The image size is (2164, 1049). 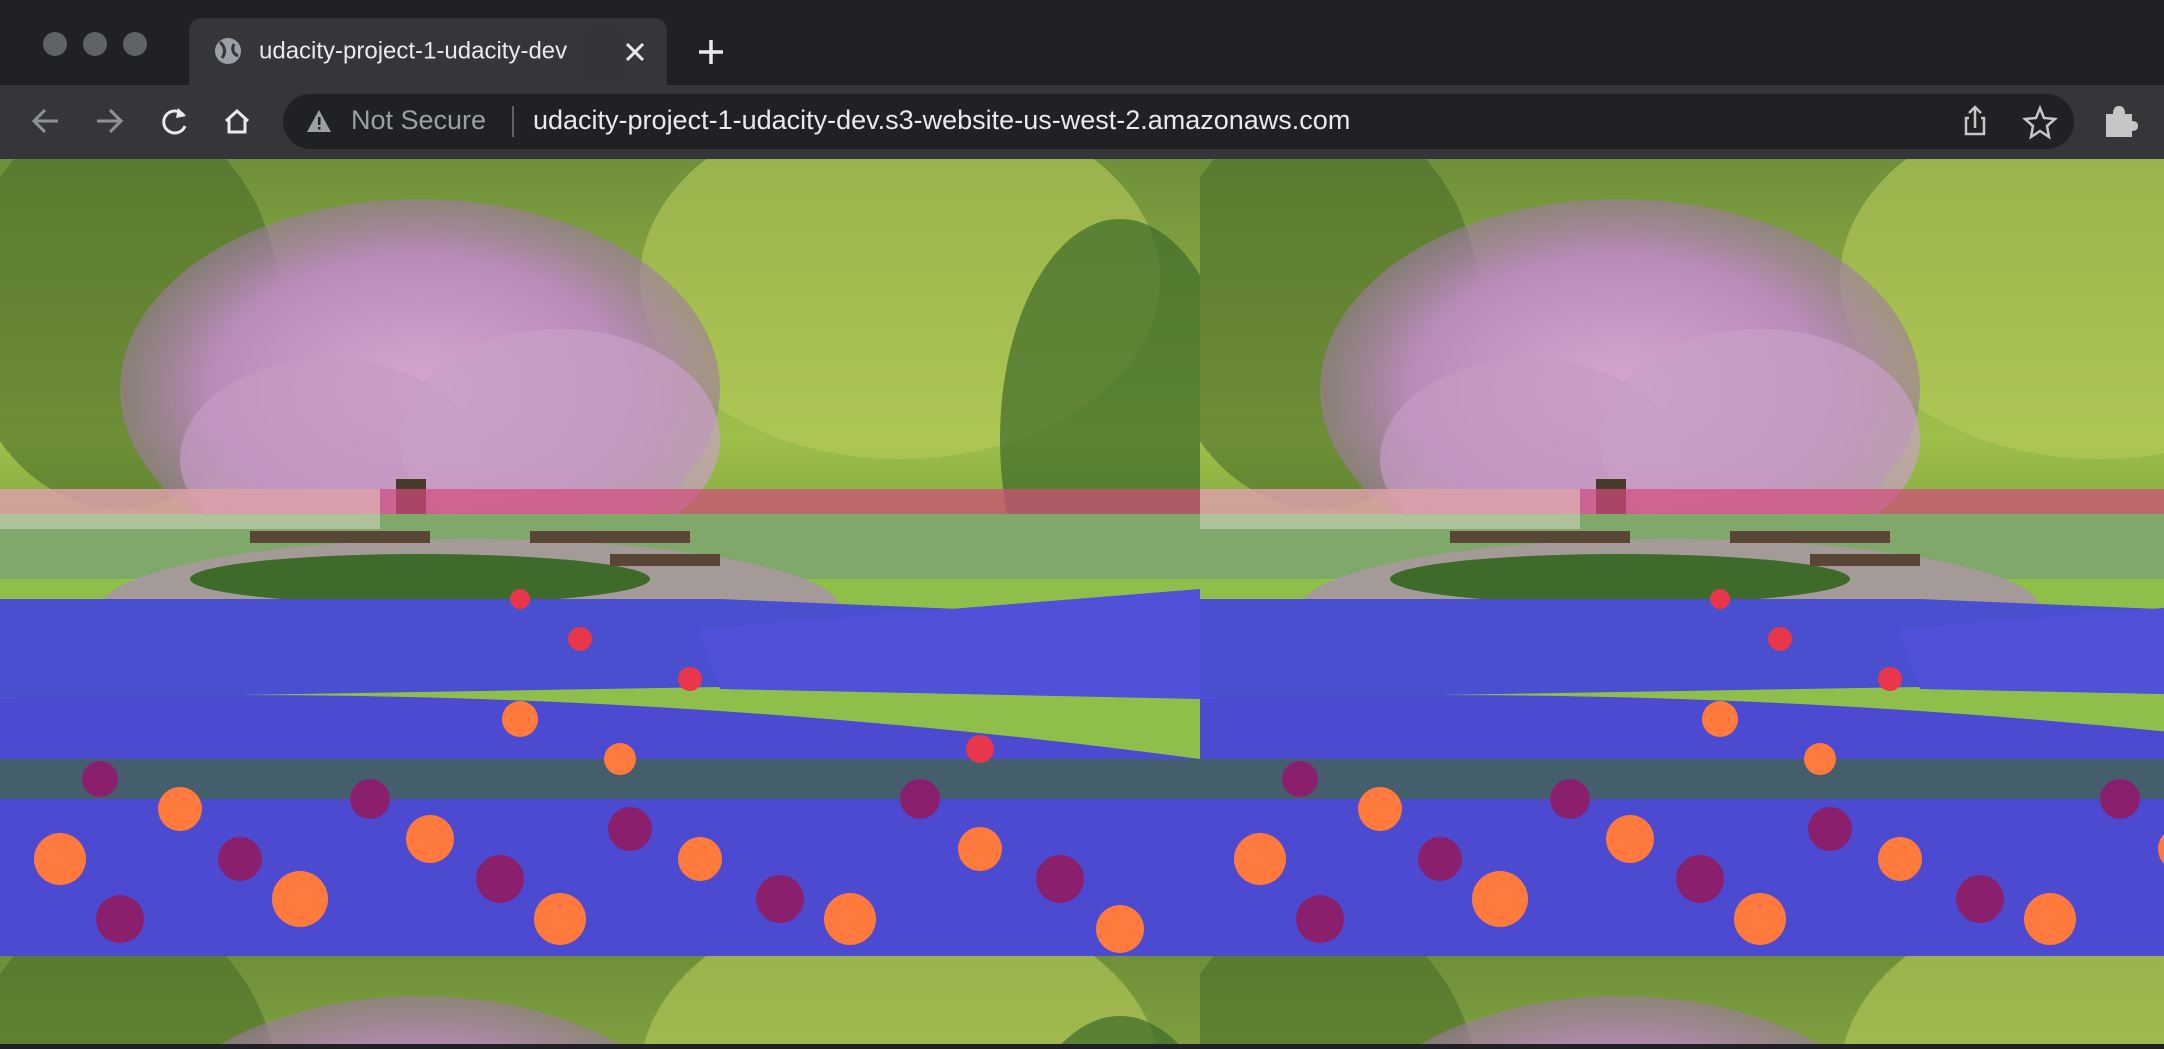 I want to click on tab-close, so click(x=635, y=52).